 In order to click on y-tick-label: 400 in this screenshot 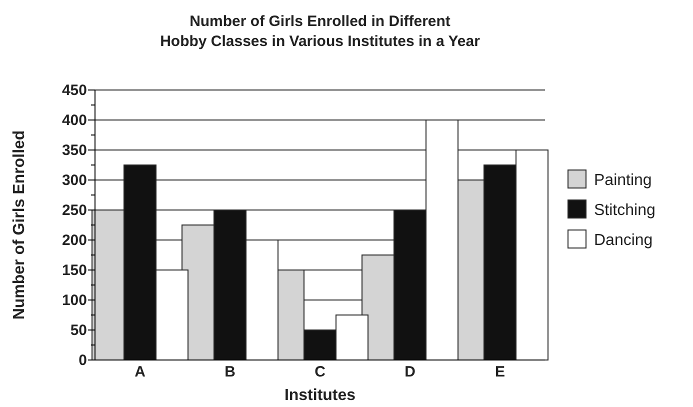, I will do `click(74, 120)`.